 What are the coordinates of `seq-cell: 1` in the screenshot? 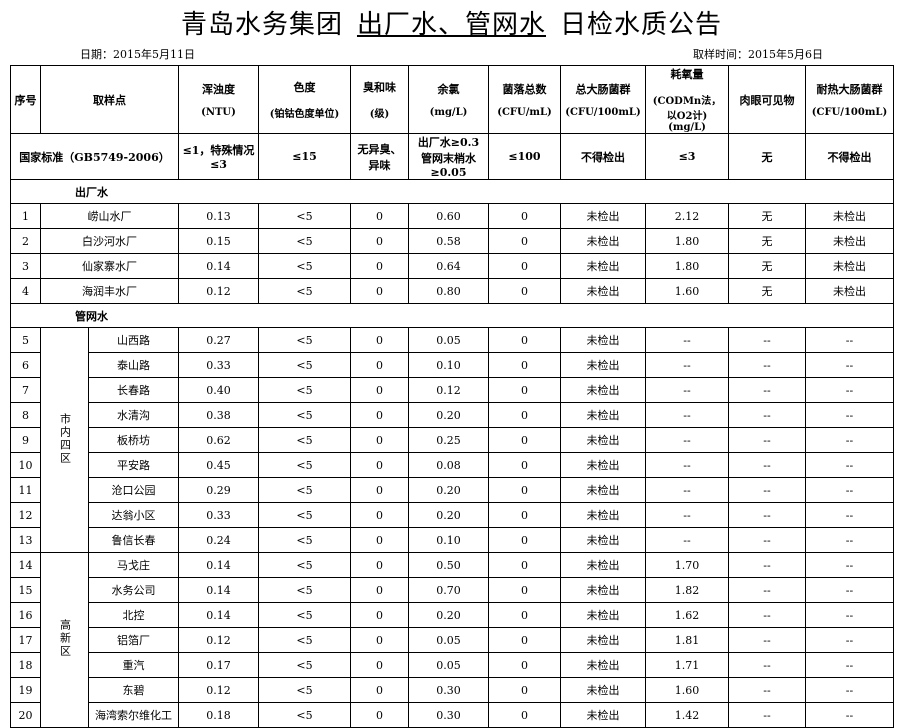 It's located at (25, 216).